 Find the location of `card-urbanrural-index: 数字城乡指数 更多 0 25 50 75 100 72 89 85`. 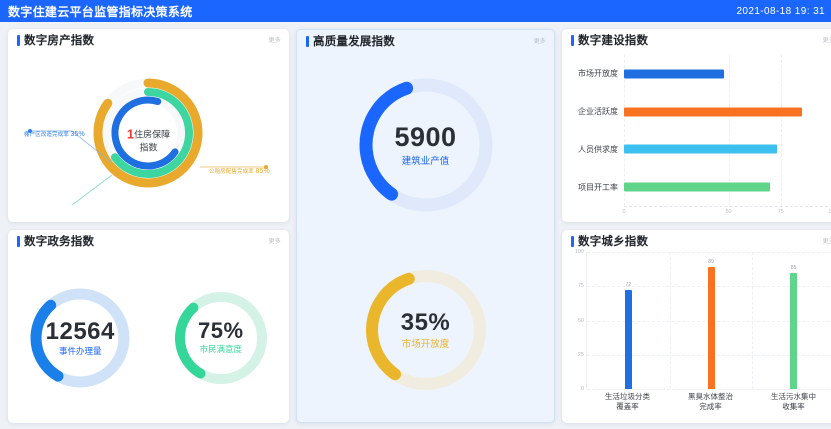

card-urbanrural-index: 数字城乡指数 更多 0 25 50 75 100 72 89 85 is located at coordinates (696, 326).